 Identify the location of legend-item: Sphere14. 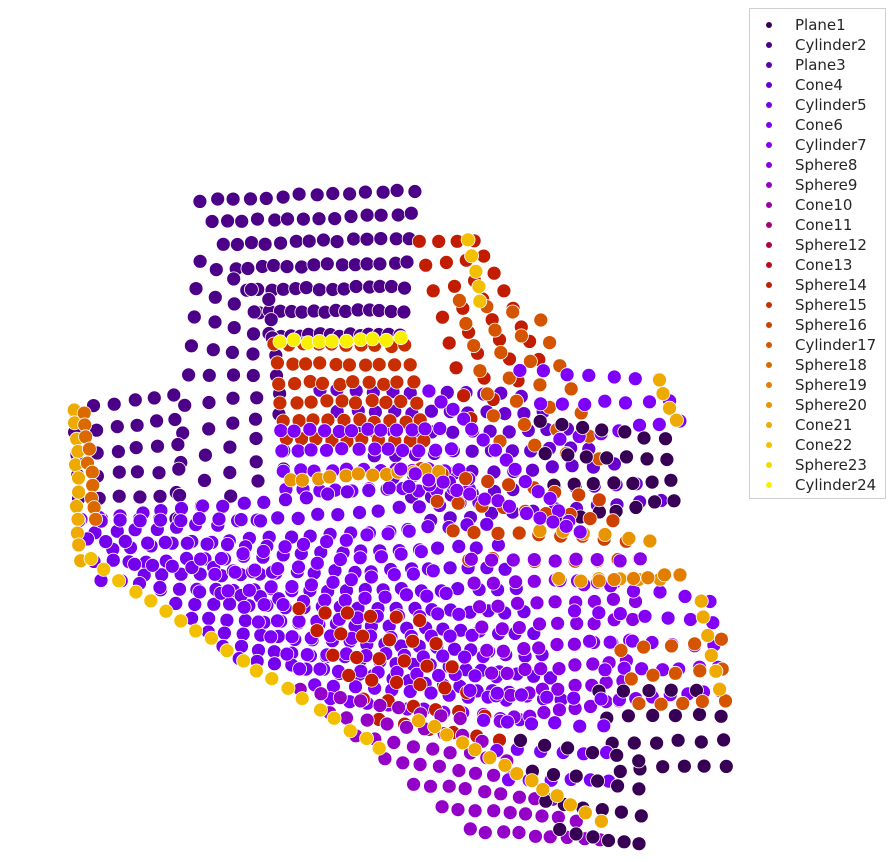
(817, 285).